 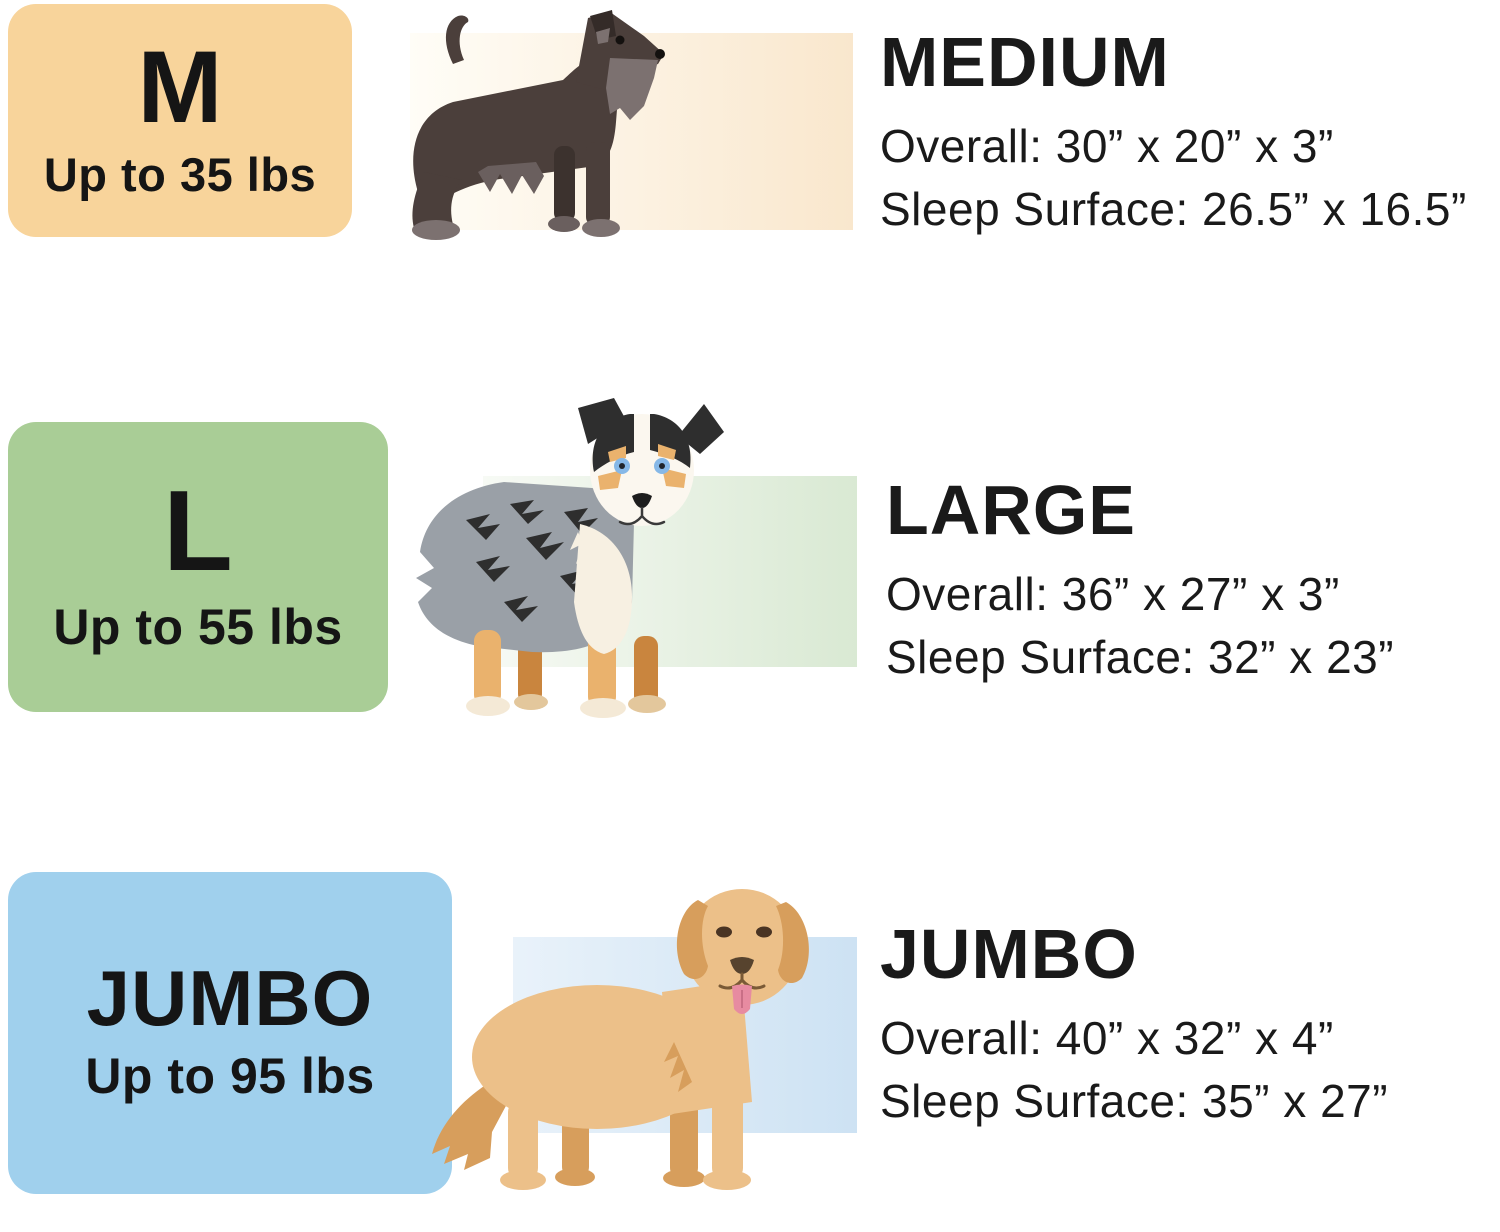 I want to click on overall-dimensions-jumbo: Overall: 40” x 32” x 4”, so click(x=1107, y=1038).